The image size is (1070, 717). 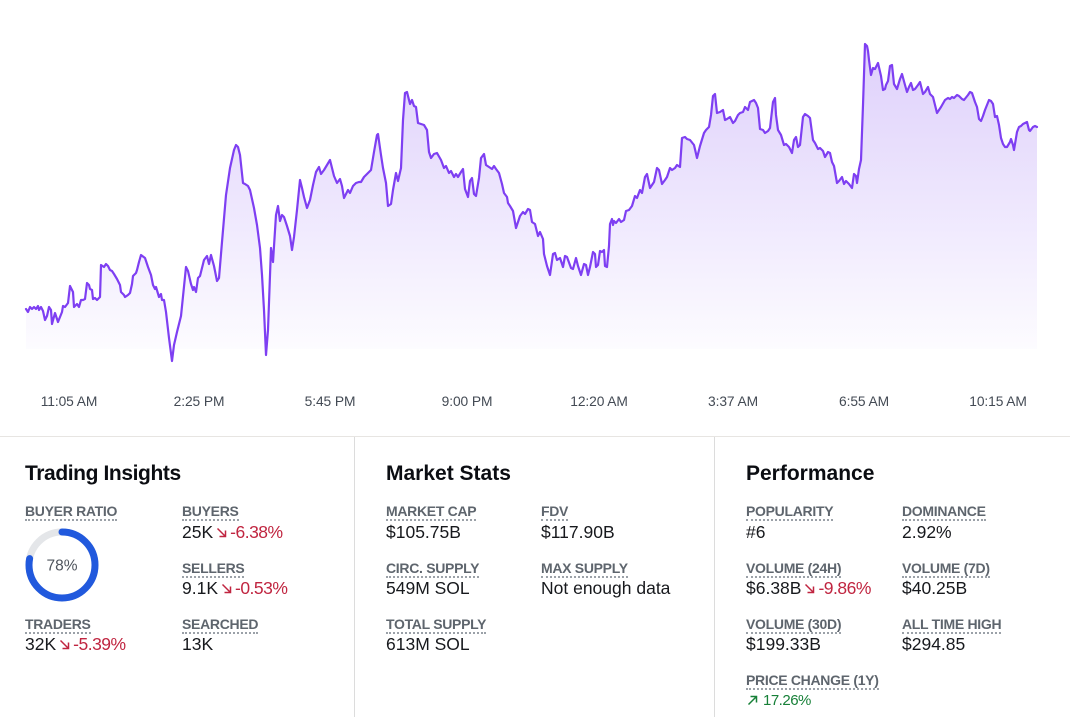 What do you see at coordinates (61, 566) in the screenshot?
I see `svg-text: 78%` at bounding box center [61, 566].